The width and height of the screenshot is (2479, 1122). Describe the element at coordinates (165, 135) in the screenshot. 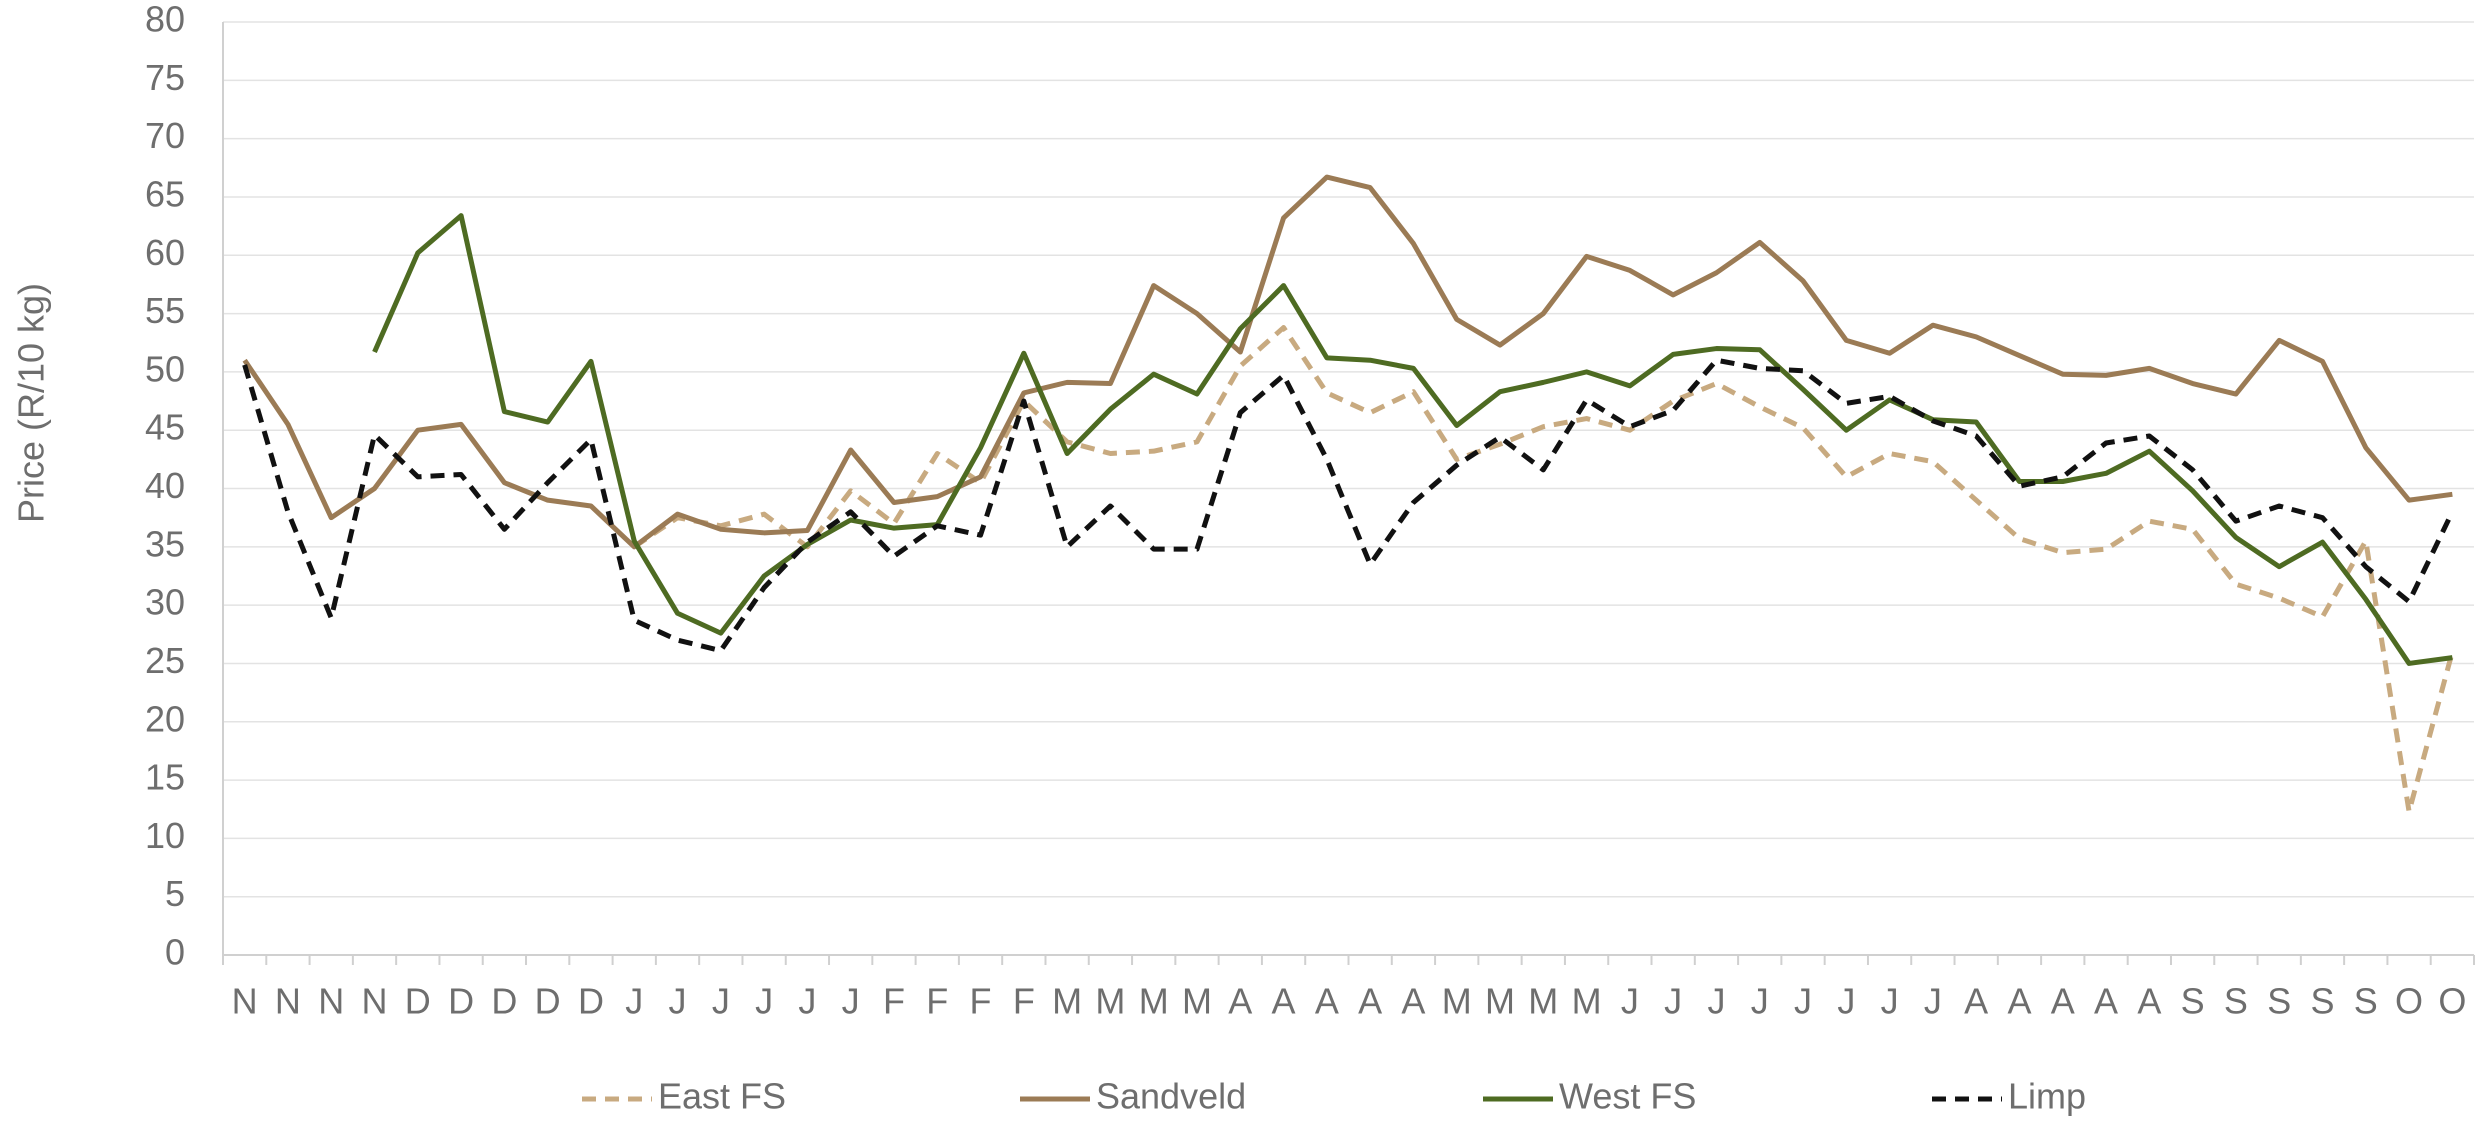

I see `y-tick-label: 70` at that location.